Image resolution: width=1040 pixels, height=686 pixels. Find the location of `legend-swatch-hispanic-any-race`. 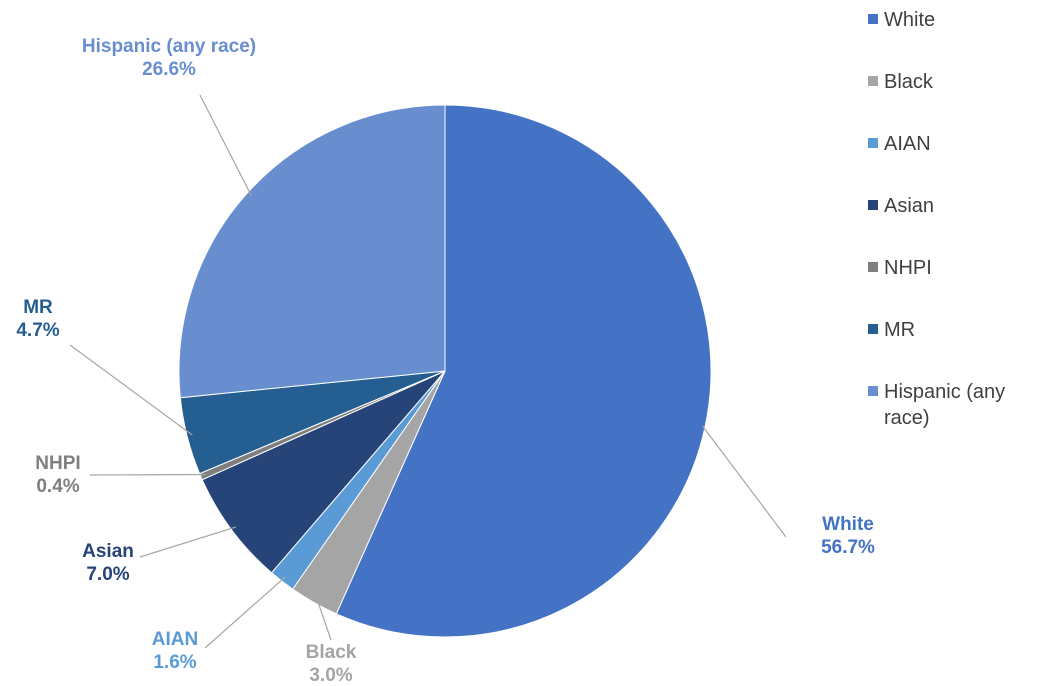

legend-swatch-hispanic-any-race is located at coordinates (873, 391).